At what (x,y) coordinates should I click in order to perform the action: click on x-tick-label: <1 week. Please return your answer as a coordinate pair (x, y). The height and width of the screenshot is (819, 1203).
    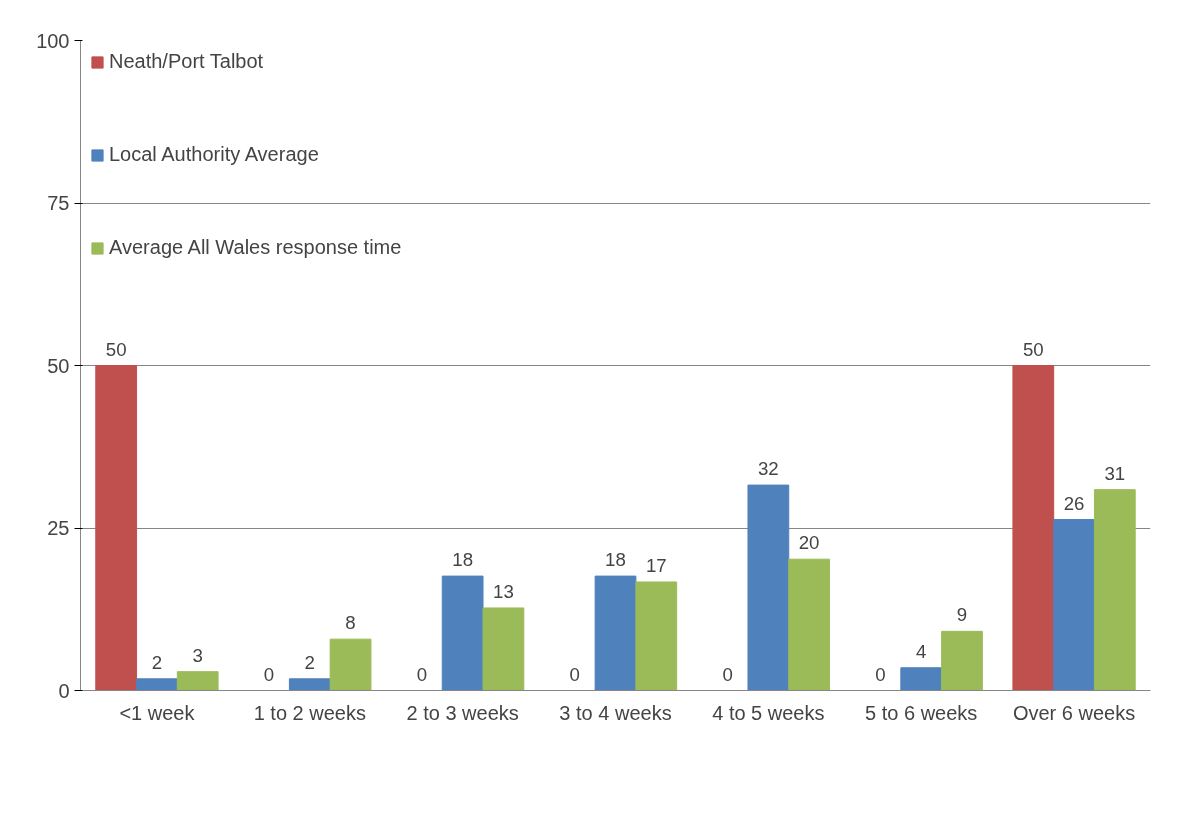
    Looking at the image, I should click on (157, 712).